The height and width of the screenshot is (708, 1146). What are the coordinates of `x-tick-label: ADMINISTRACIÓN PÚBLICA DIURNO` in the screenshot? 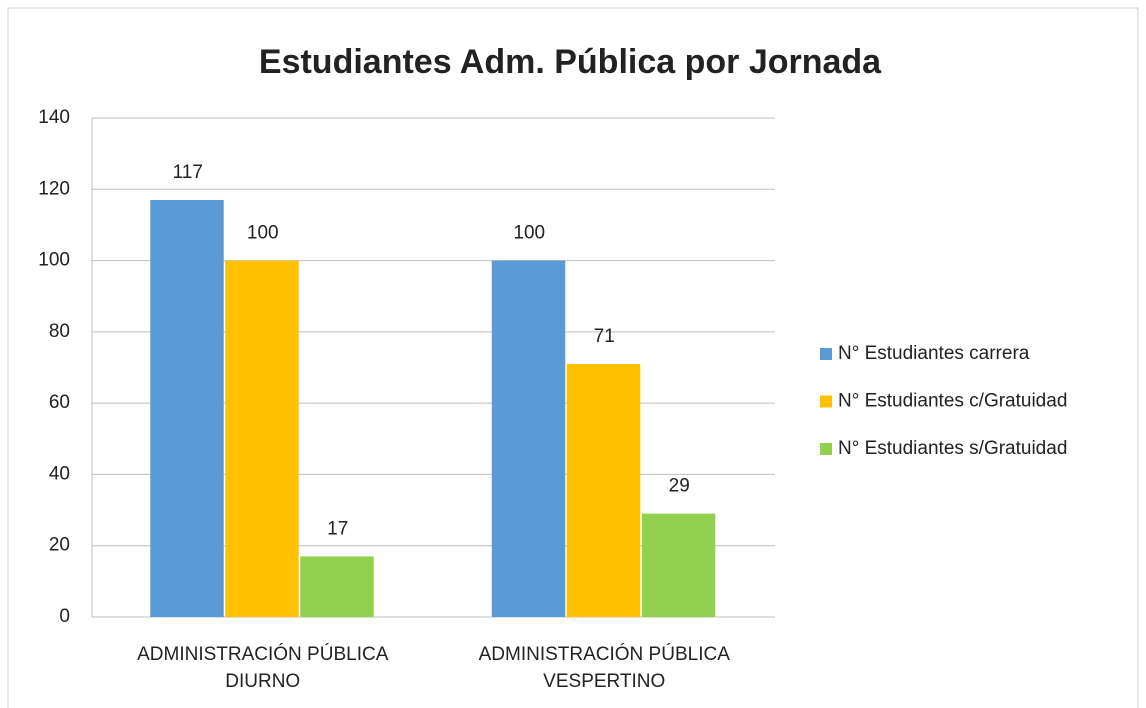 It's located at (263, 668).